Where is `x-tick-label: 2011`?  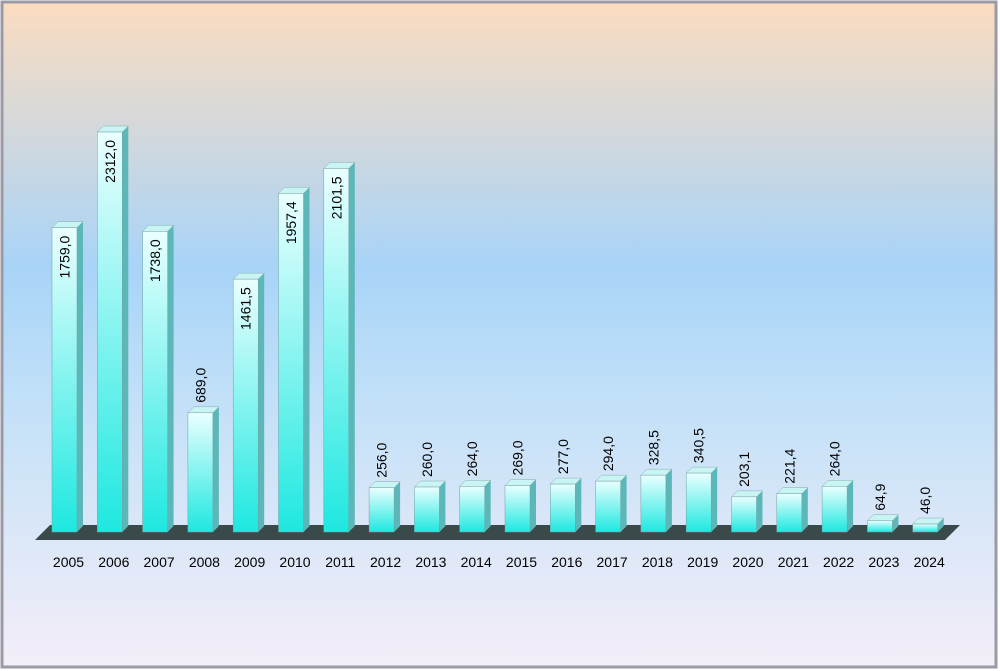
x-tick-label: 2011 is located at coordinates (340, 562).